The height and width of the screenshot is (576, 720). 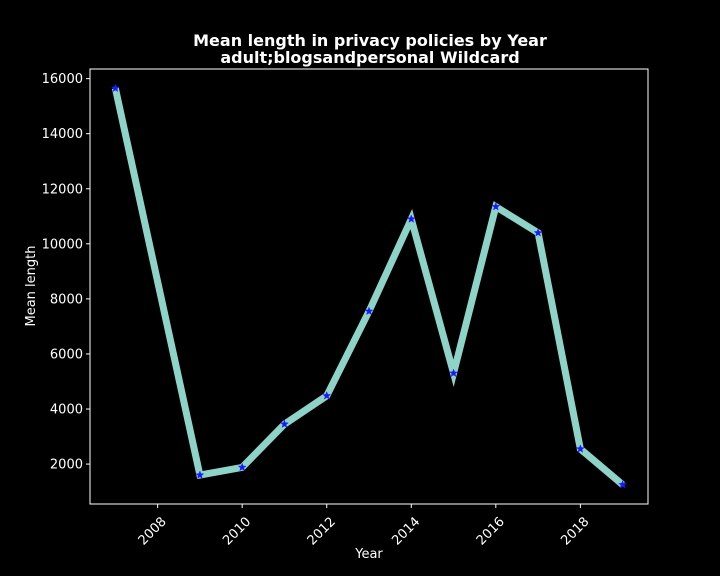 What do you see at coordinates (369, 57) in the screenshot?
I see `chart-subtitle: adult;blogsandpersonal Wildcard` at bounding box center [369, 57].